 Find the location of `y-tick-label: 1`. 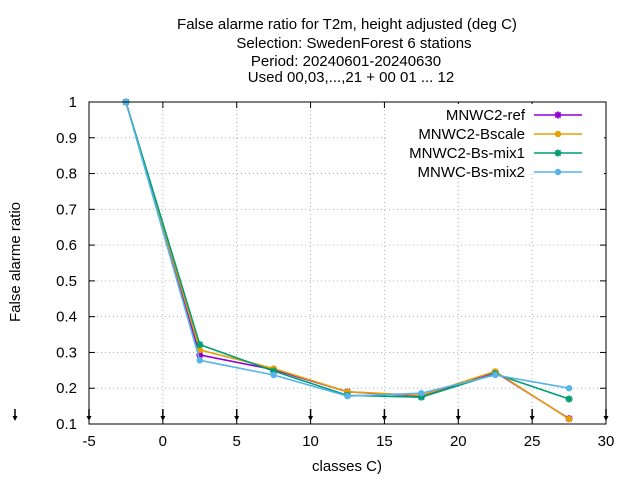

y-tick-label: 1 is located at coordinates (73, 102).